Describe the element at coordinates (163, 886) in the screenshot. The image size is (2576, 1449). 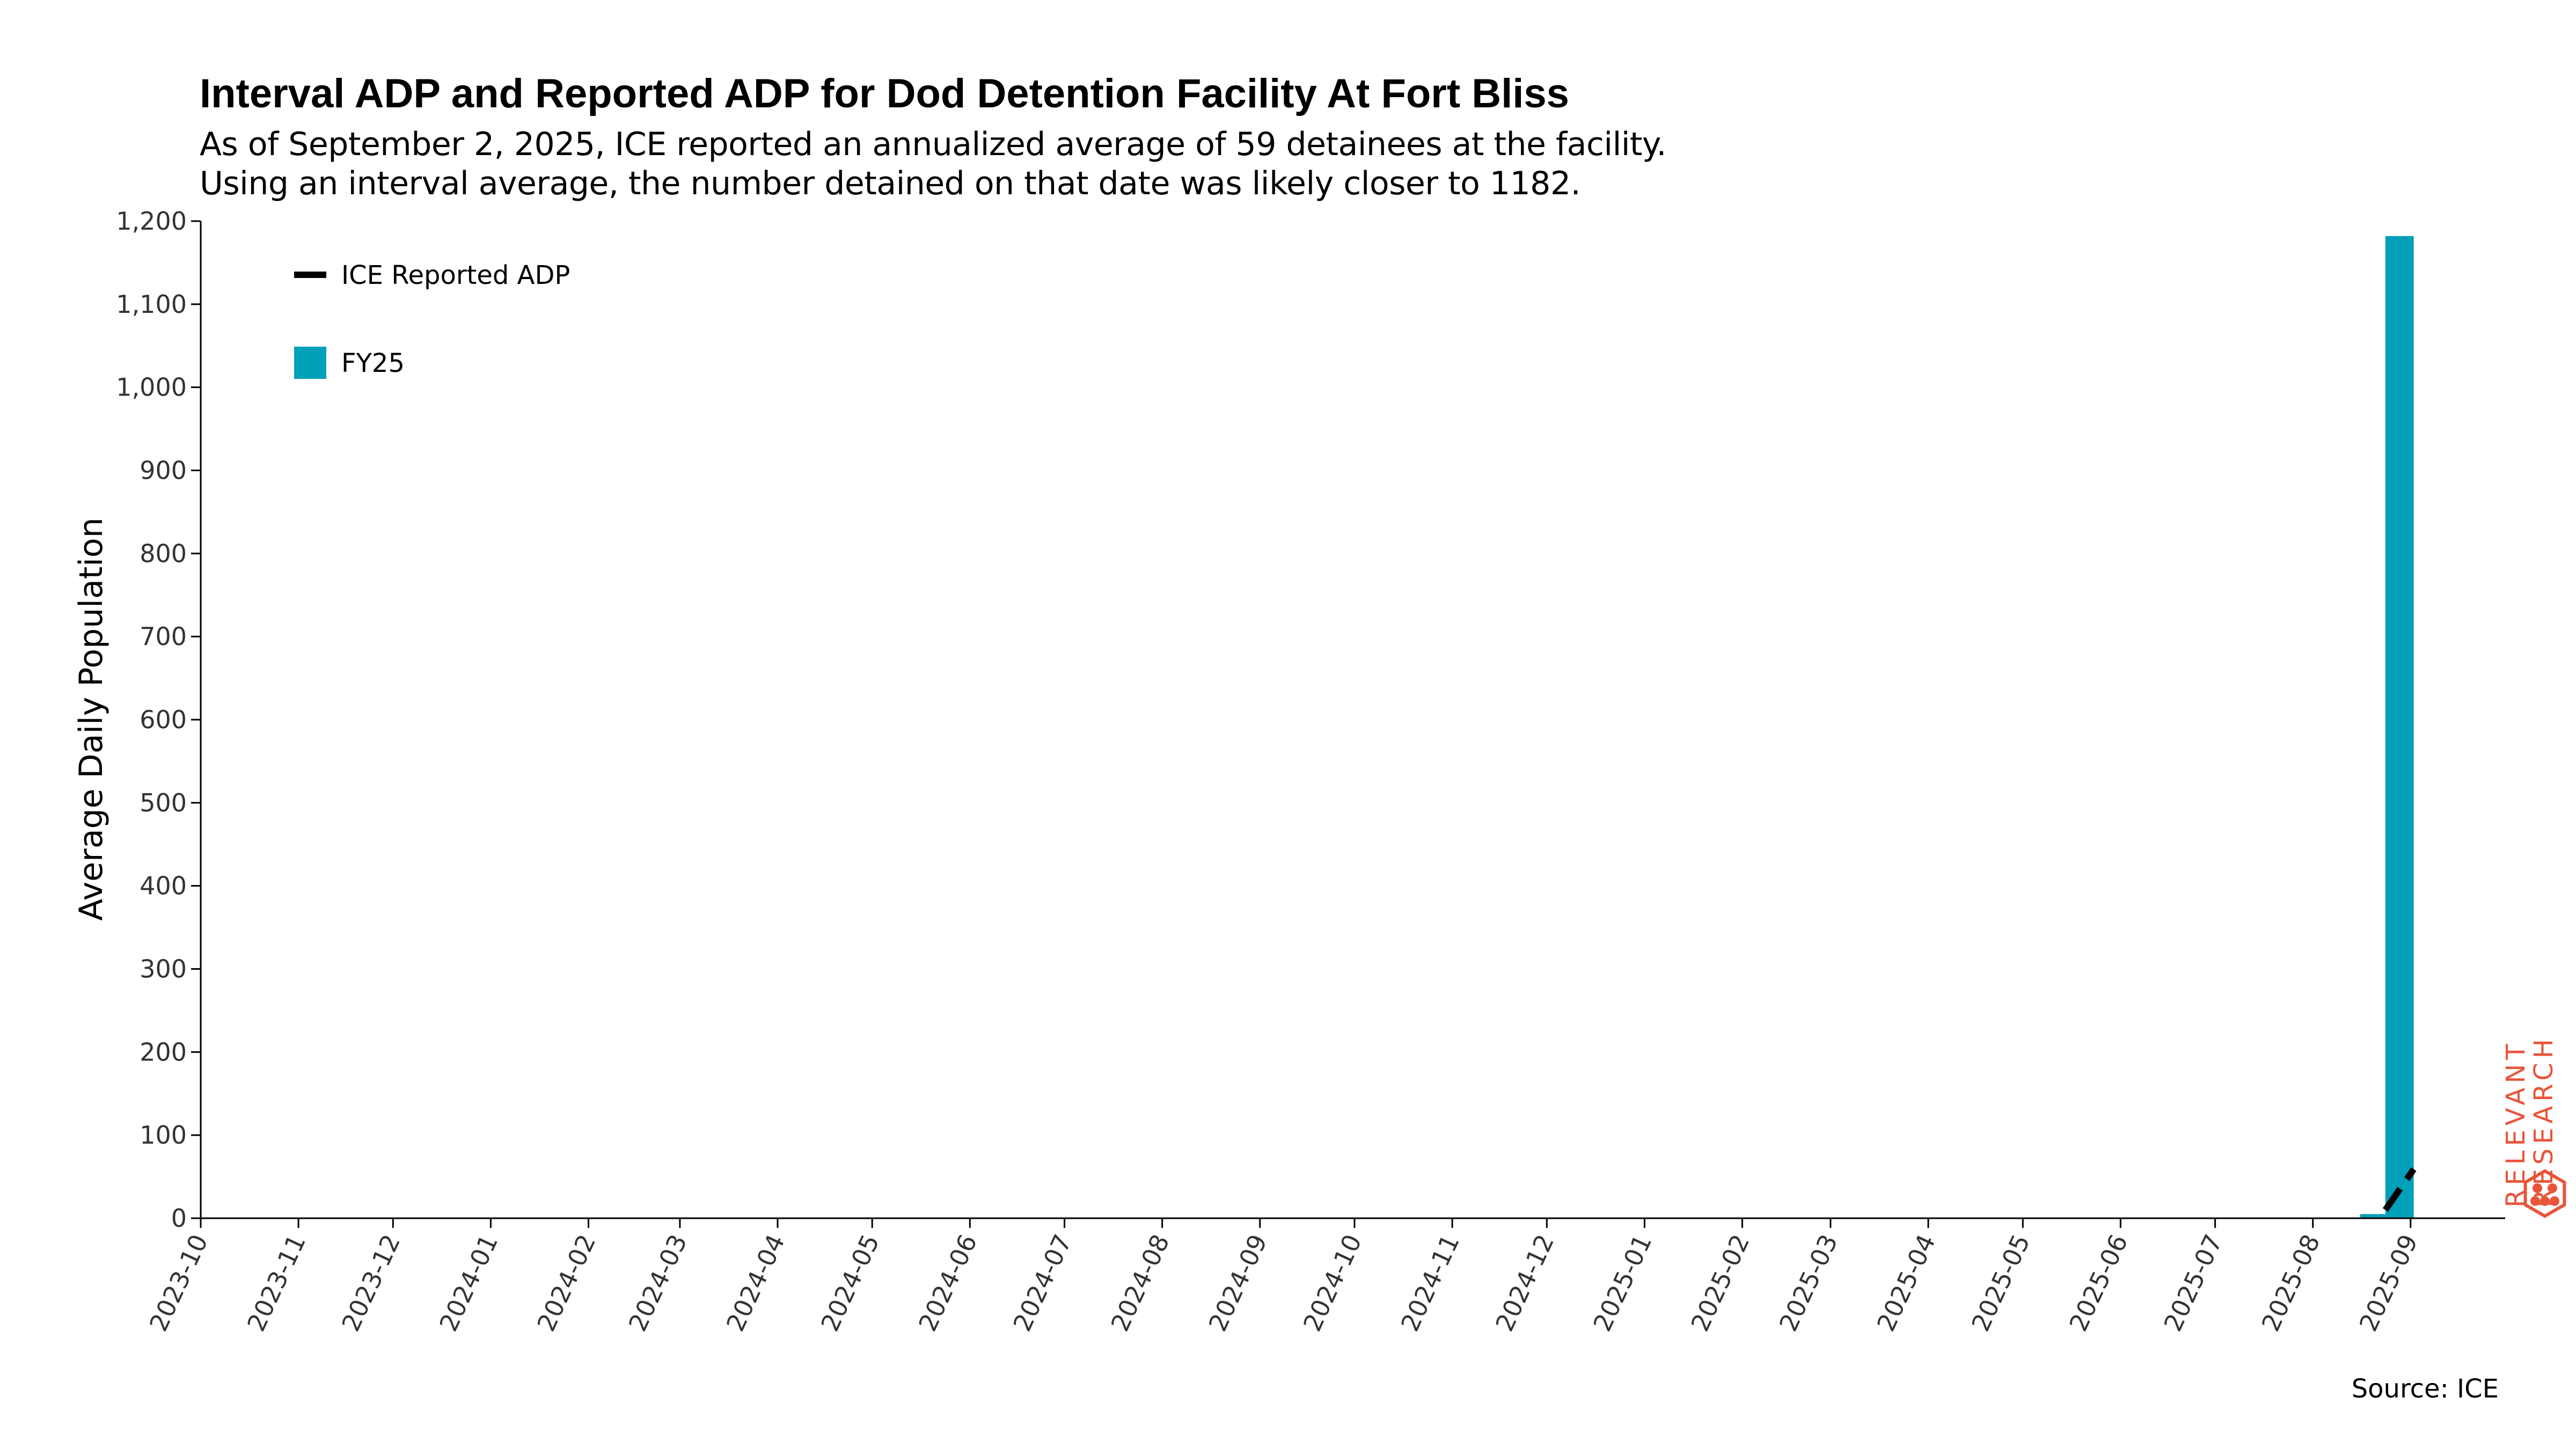
I see `y-tick-label: 400` at that location.